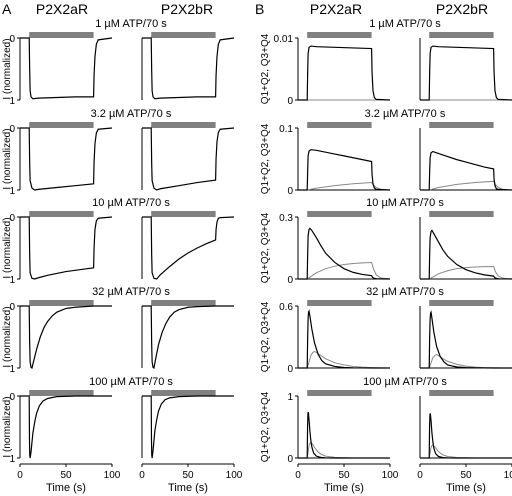 The image size is (512, 496). I want to click on y-tick-label: 0.6, so click(286, 307).